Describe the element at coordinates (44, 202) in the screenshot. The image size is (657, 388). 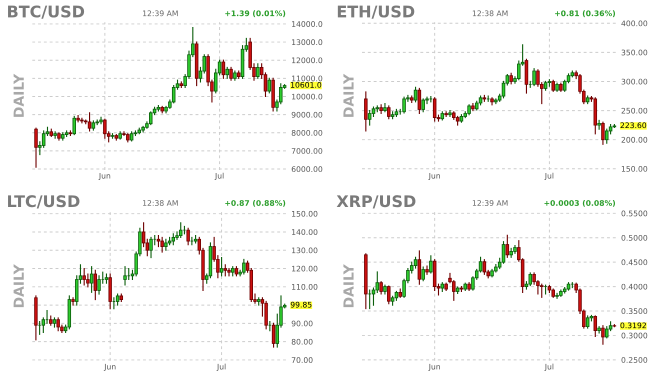
I see `chart-title: LTC/USD` at that location.